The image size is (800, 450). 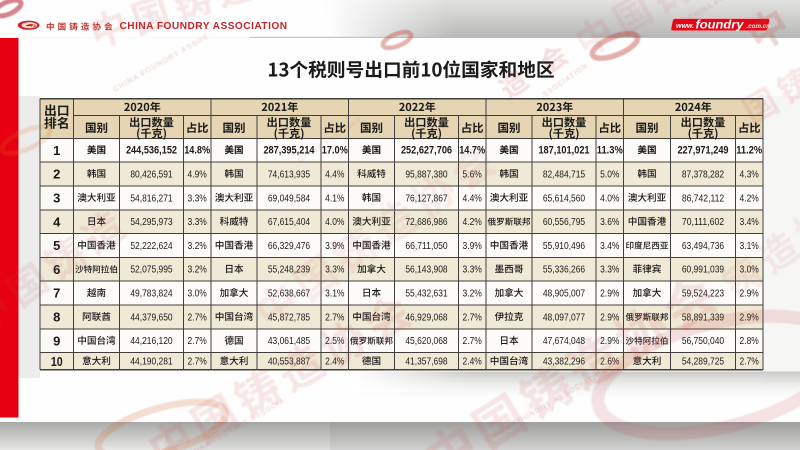 I want to click on svg-text: 3.0%, so click(x=197, y=294).